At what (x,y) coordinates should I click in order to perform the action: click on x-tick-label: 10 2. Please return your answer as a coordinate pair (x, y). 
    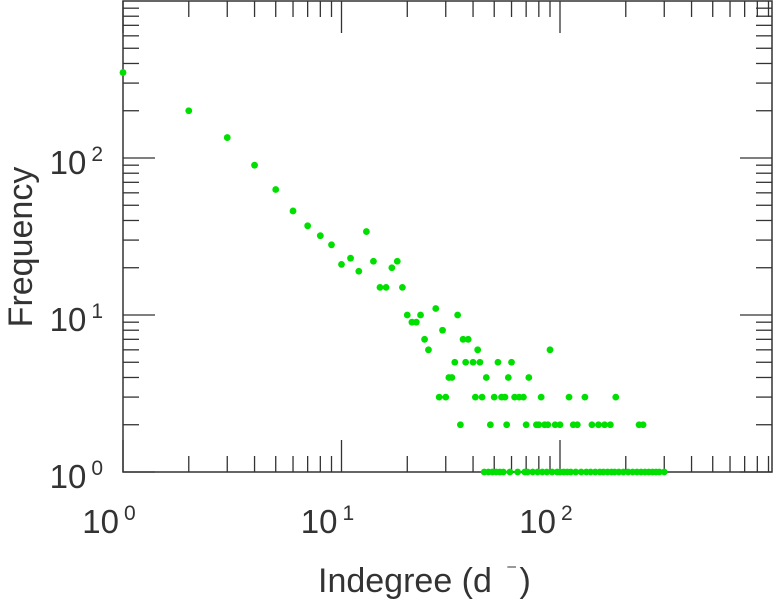
    Looking at the image, I should click on (545, 521).